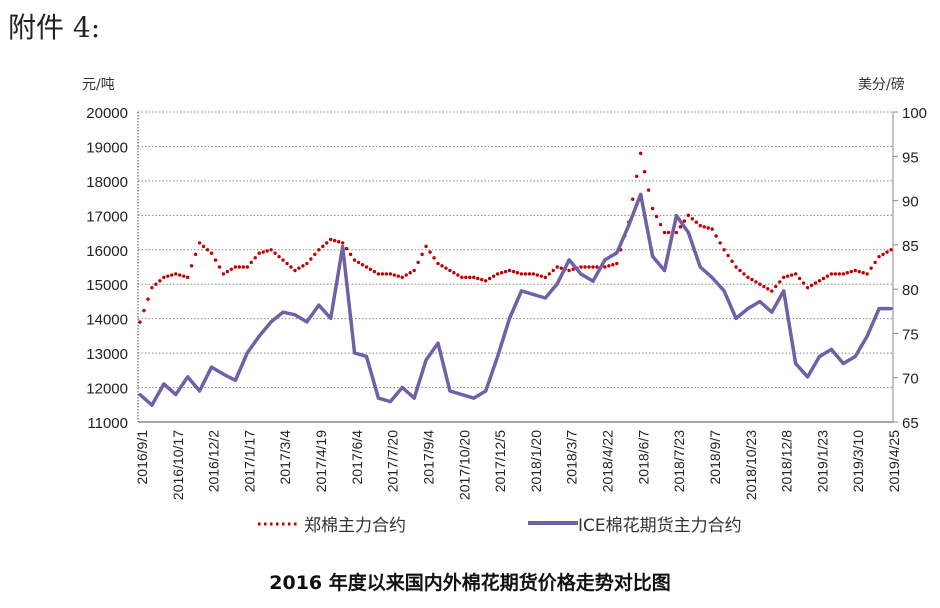  Describe the element at coordinates (107, 285) in the screenshot. I see `left-tick-label: 15000` at that location.